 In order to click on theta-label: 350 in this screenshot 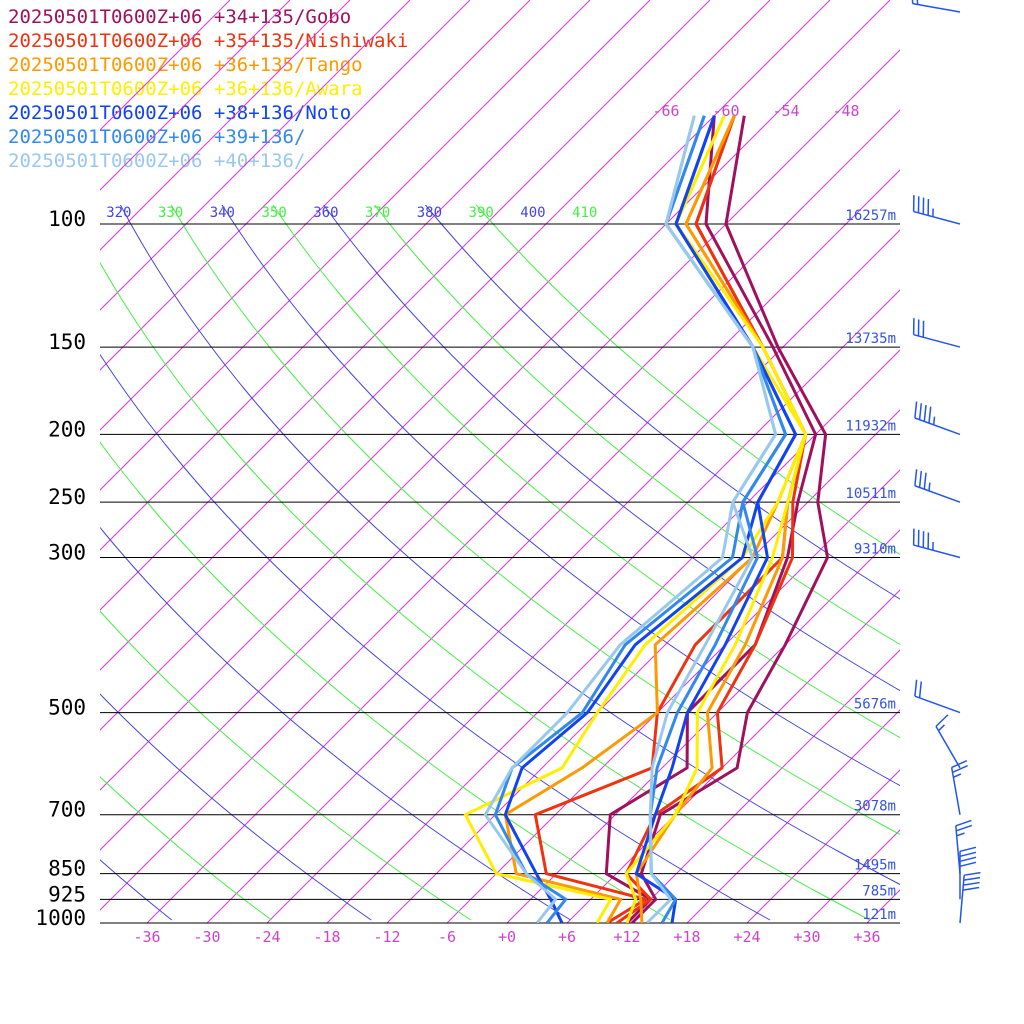, I will do `click(273, 213)`.